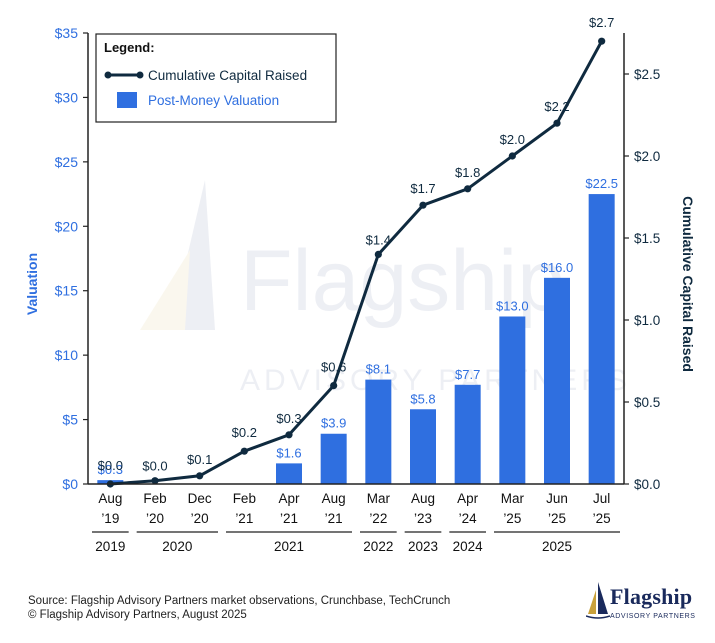 This screenshot has width=715, height=643. Describe the element at coordinates (108, 75) in the screenshot. I see `legend-line-marker` at that location.